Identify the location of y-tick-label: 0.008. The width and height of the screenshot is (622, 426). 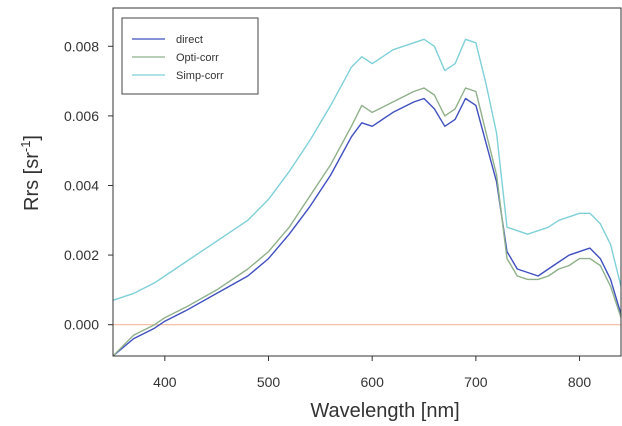
(81, 46).